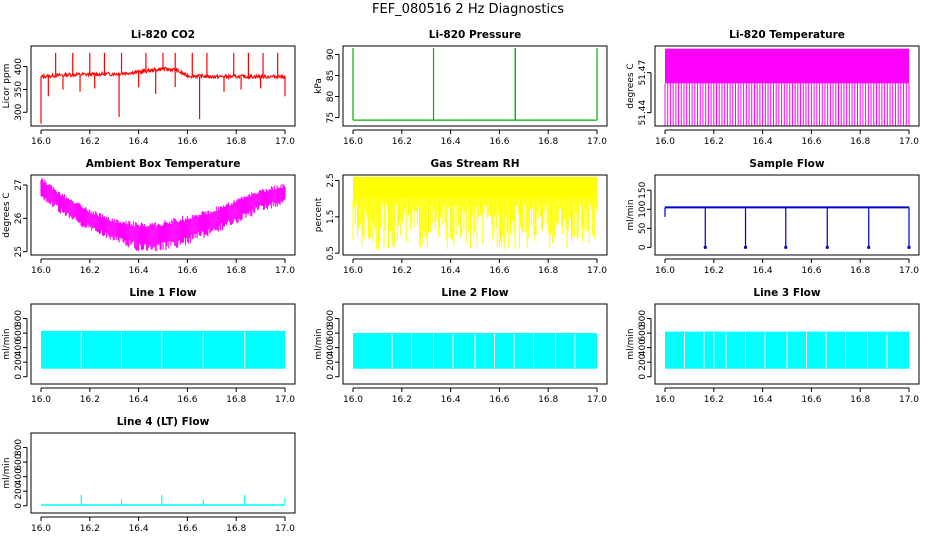 The height and width of the screenshot is (540, 936). I want to click on series-box_temp, so click(163, 214).